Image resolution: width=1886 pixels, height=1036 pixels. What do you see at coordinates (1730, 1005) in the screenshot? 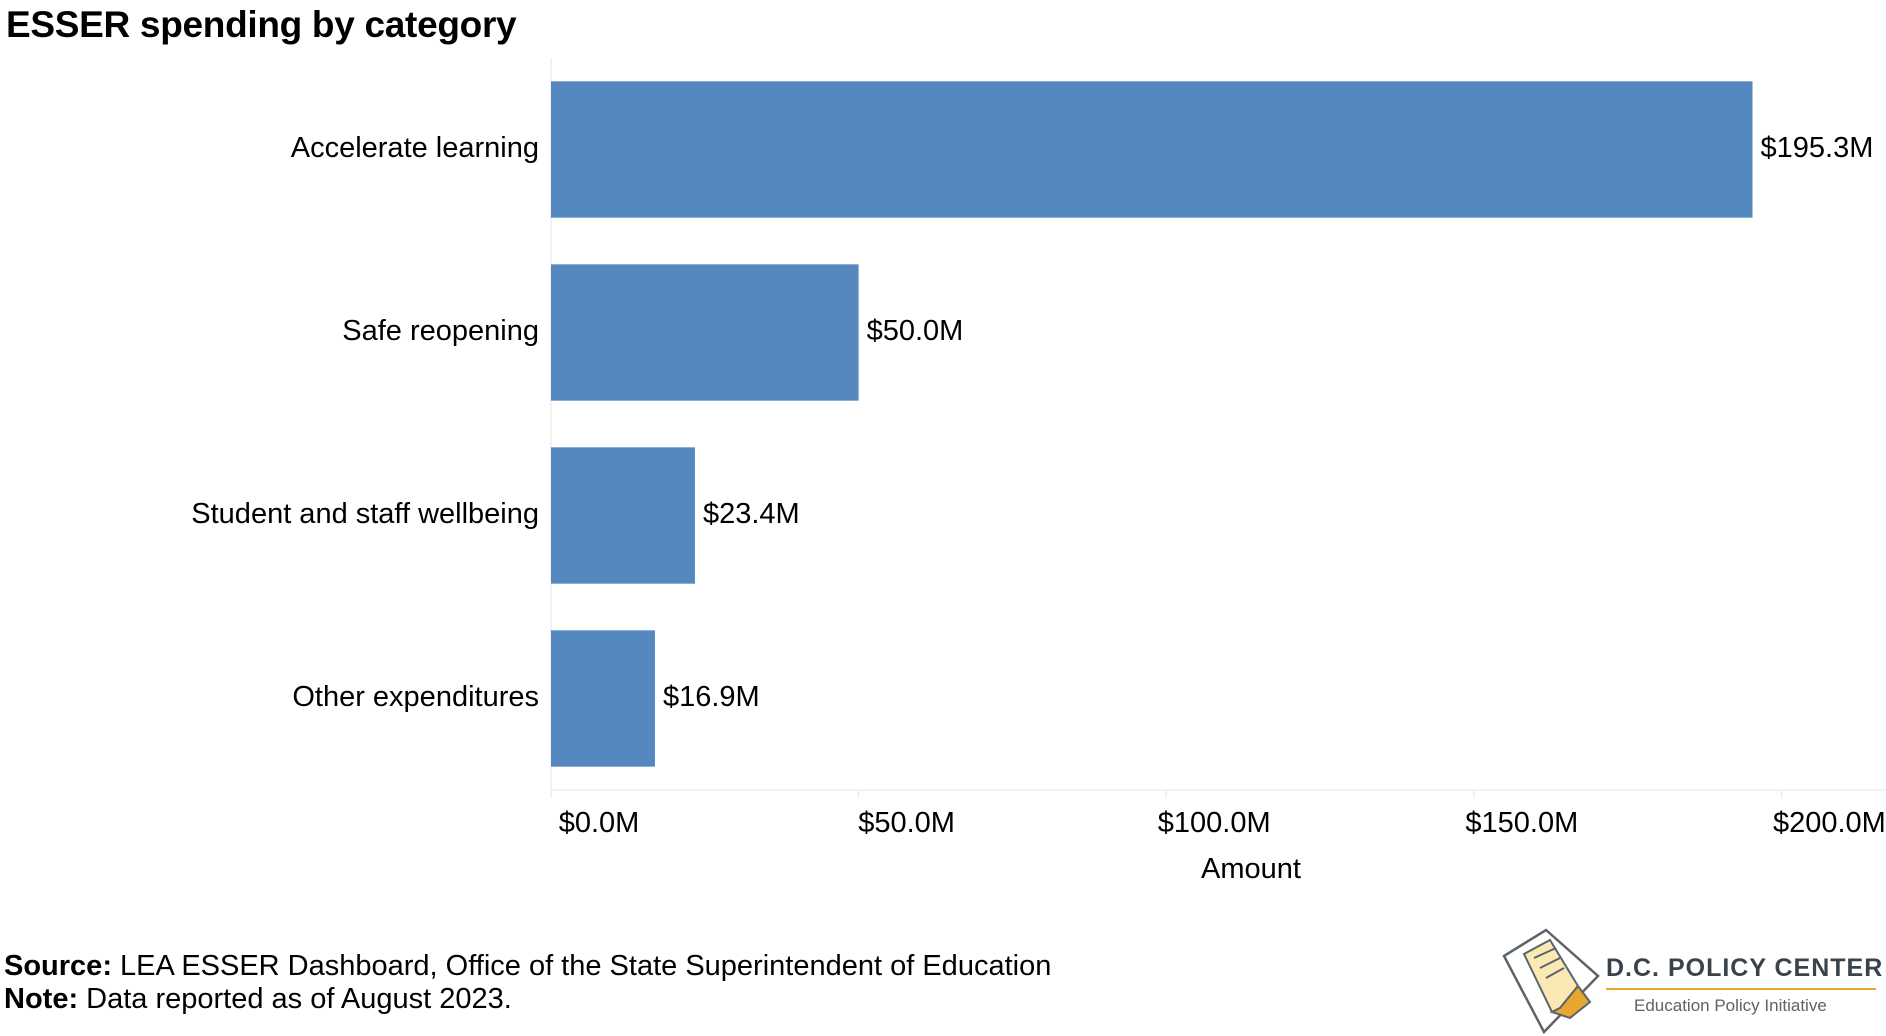
I see `logo-subtitle: Education Policy Initiative` at bounding box center [1730, 1005].